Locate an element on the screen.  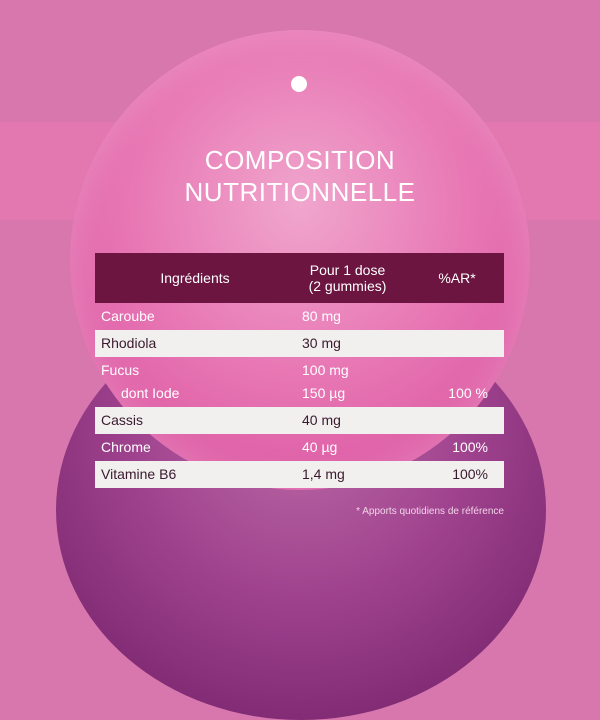
title-line-2: NUTRITIONNELLE is located at coordinates (300, 192).